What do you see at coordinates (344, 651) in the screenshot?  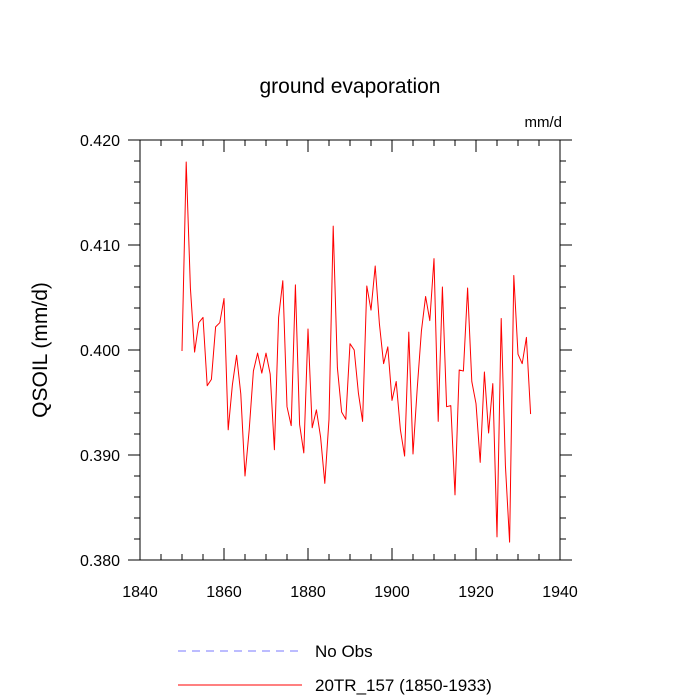 I see `legend-label: No Obs` at bounding box center [344, 651].